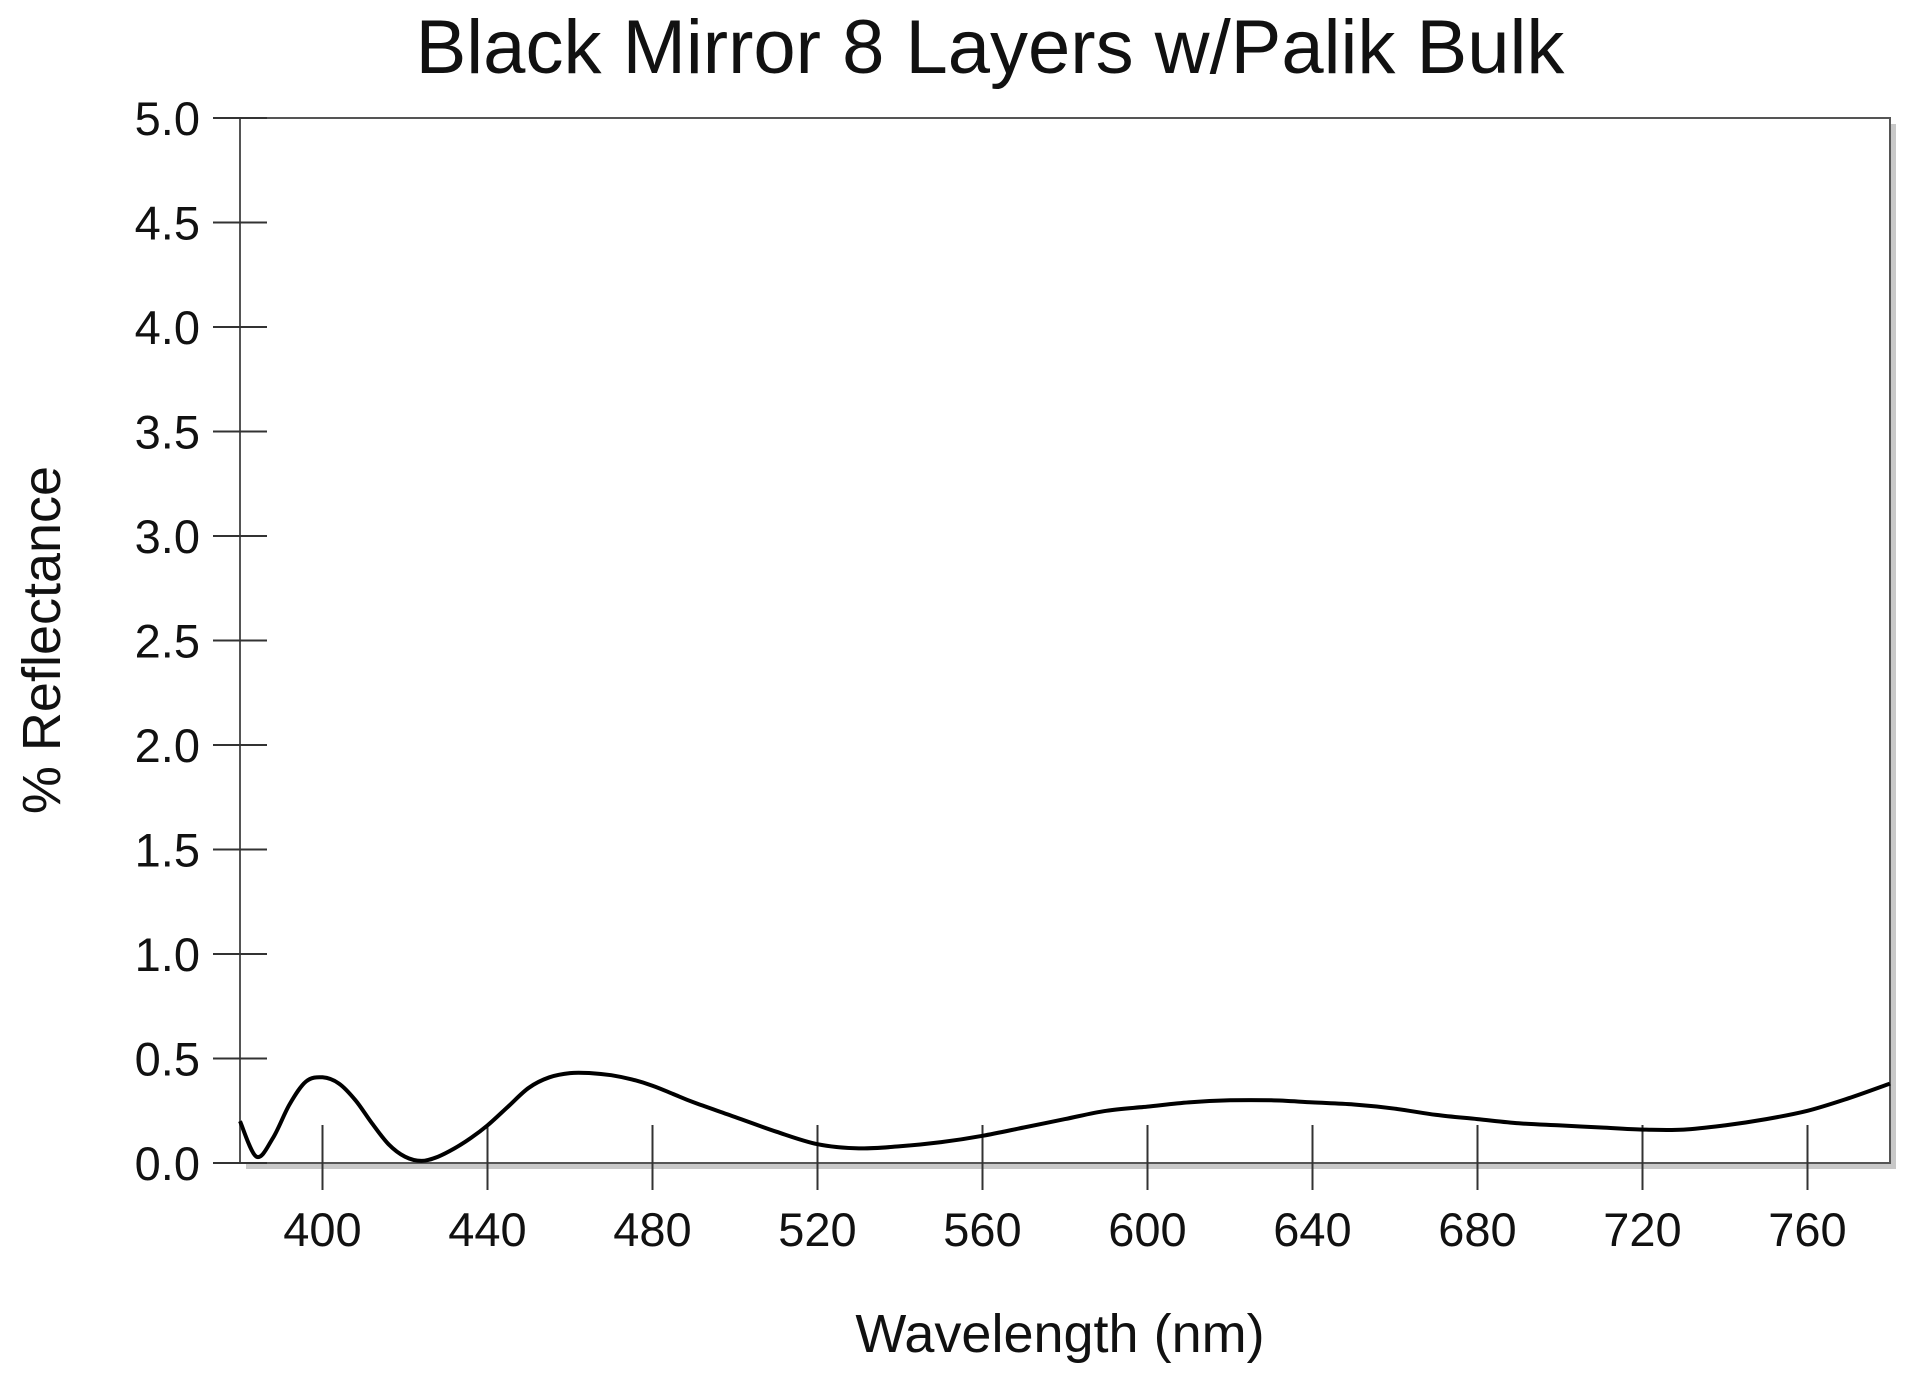  I want to click on y-tick-label: 3.5, so click(167, 432).